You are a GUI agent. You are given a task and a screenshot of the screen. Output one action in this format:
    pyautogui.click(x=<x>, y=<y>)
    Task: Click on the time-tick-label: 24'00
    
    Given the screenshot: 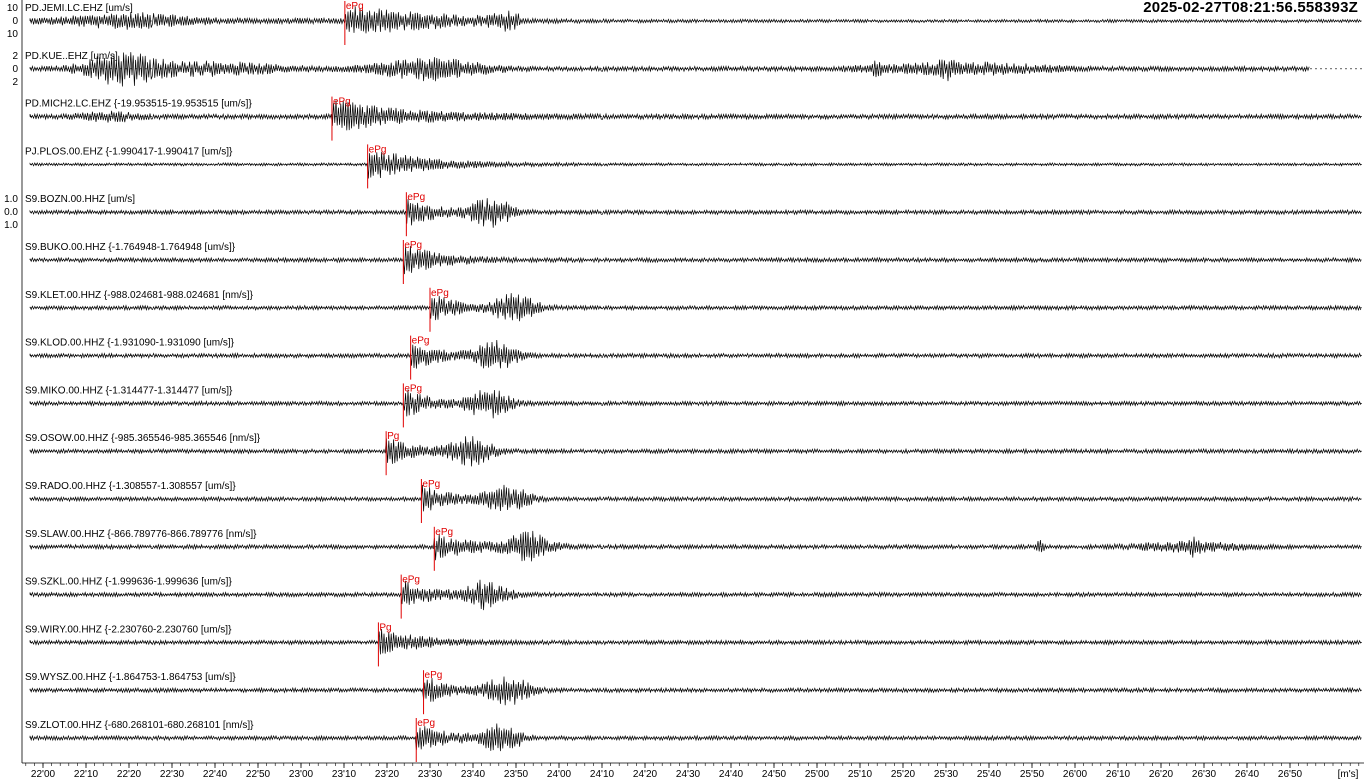 What is the action you would take?
    pyautogui.click(x=559, y=774)
    